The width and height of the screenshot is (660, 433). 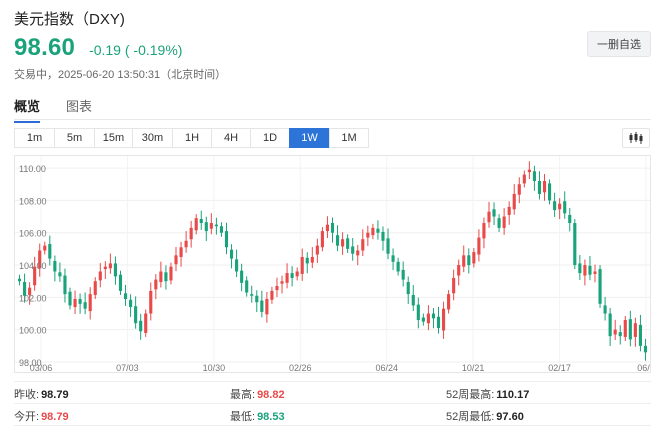 What do you see at coordinates (309, 138) in the screenshot?
I see `period-1w: 1W` at bounding box center [309, 138].